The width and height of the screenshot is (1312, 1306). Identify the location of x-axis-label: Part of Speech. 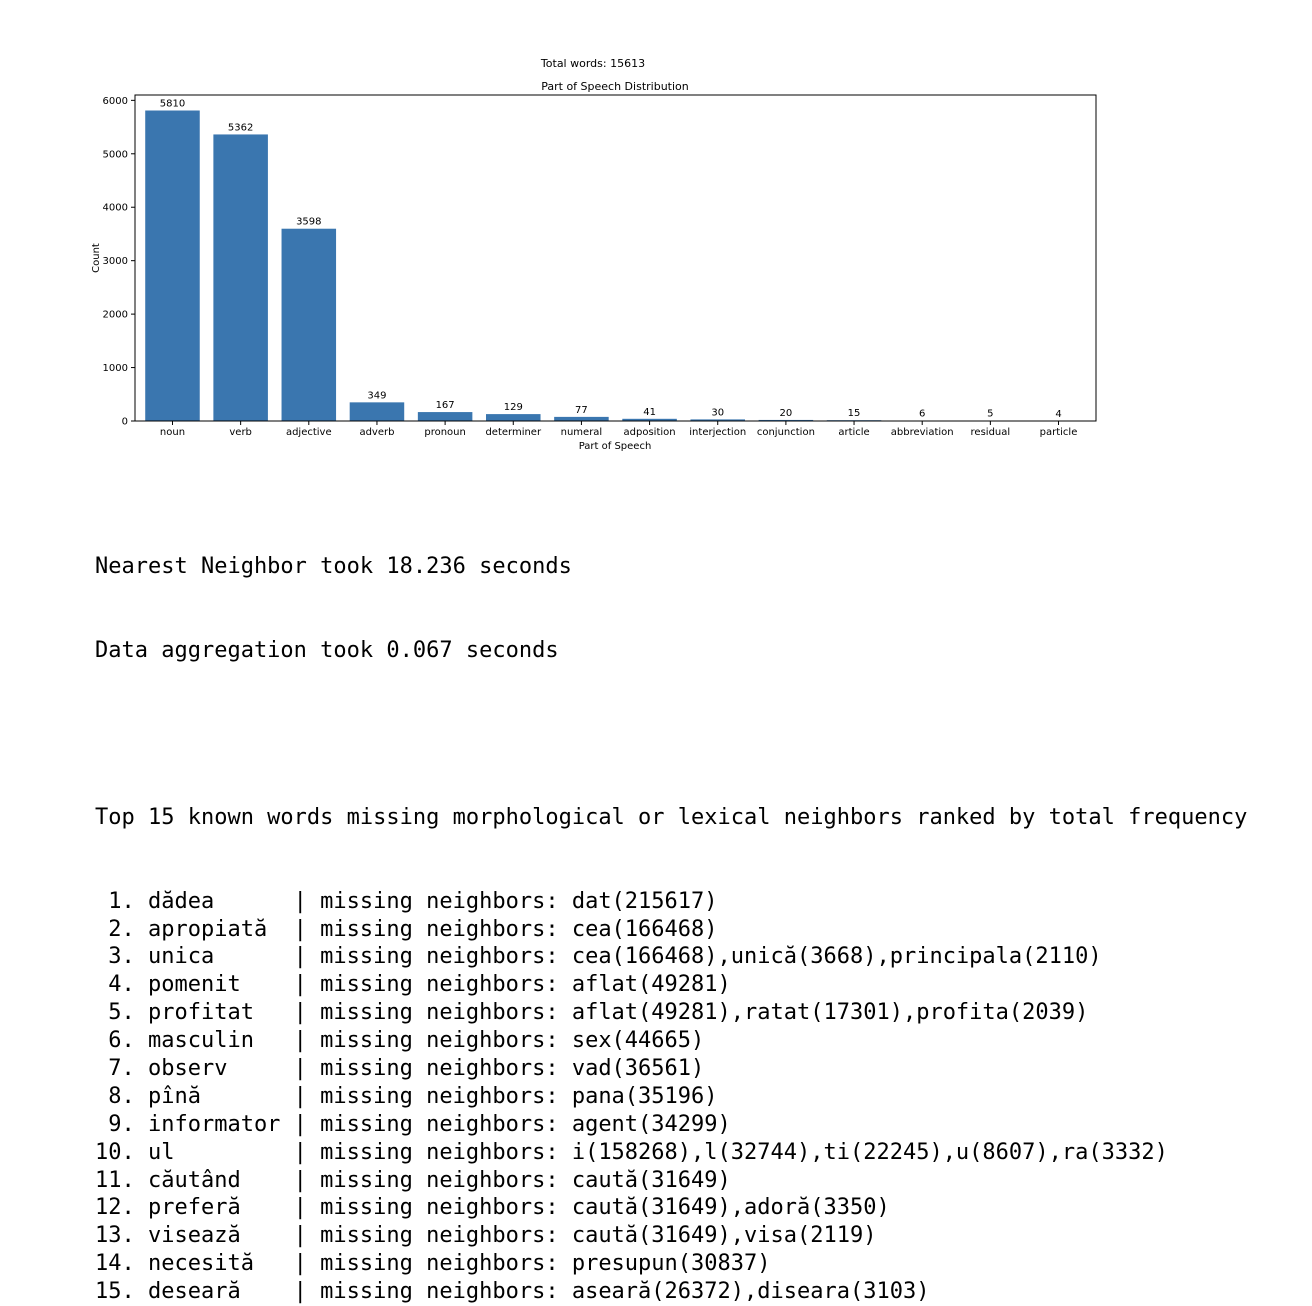
(615, 446).